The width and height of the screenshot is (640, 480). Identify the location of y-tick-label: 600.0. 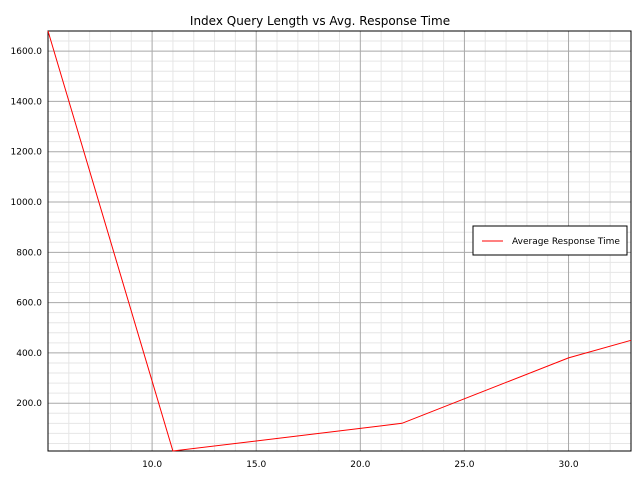
(29, 304).